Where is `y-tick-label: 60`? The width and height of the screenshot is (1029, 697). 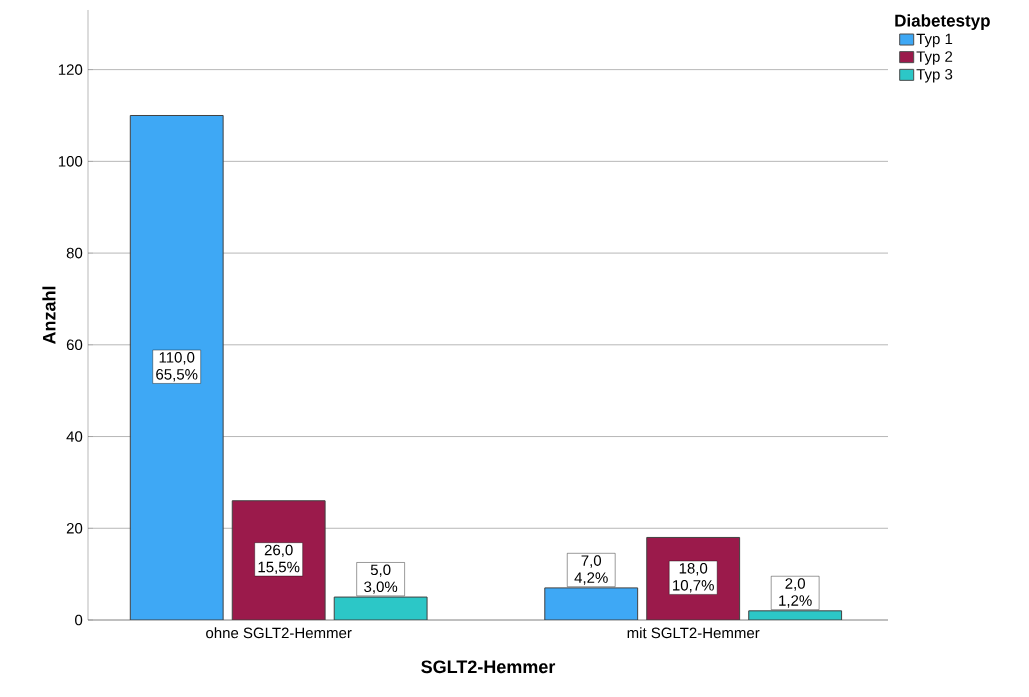
y-tick-label: 60 is located at coordinates (74, 345).